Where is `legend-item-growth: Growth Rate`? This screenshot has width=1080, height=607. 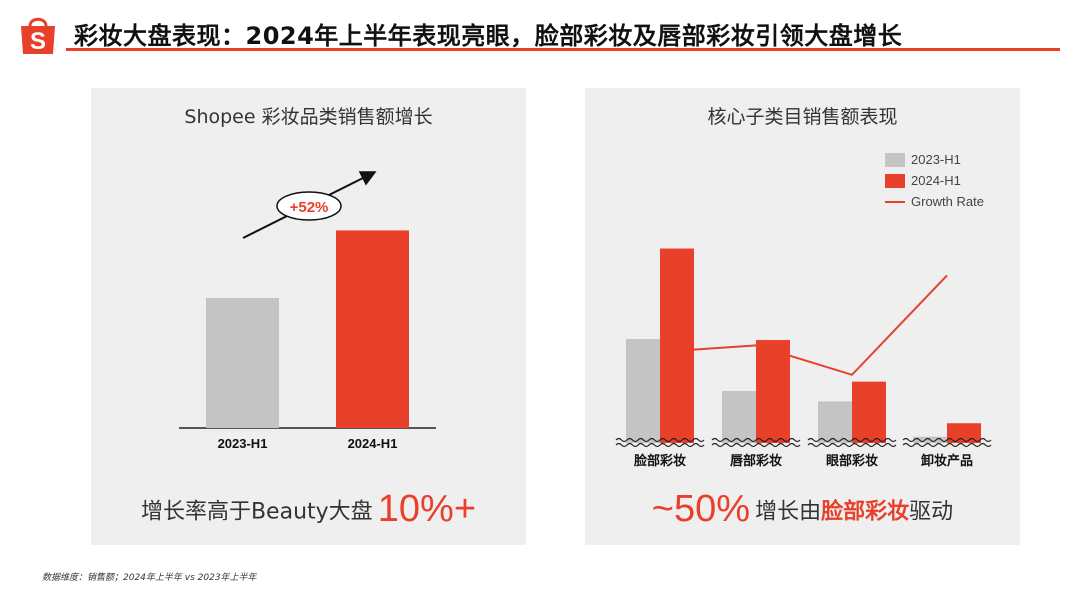
legend-item-growth: Growth Rate is located at coordinates (934, 204).